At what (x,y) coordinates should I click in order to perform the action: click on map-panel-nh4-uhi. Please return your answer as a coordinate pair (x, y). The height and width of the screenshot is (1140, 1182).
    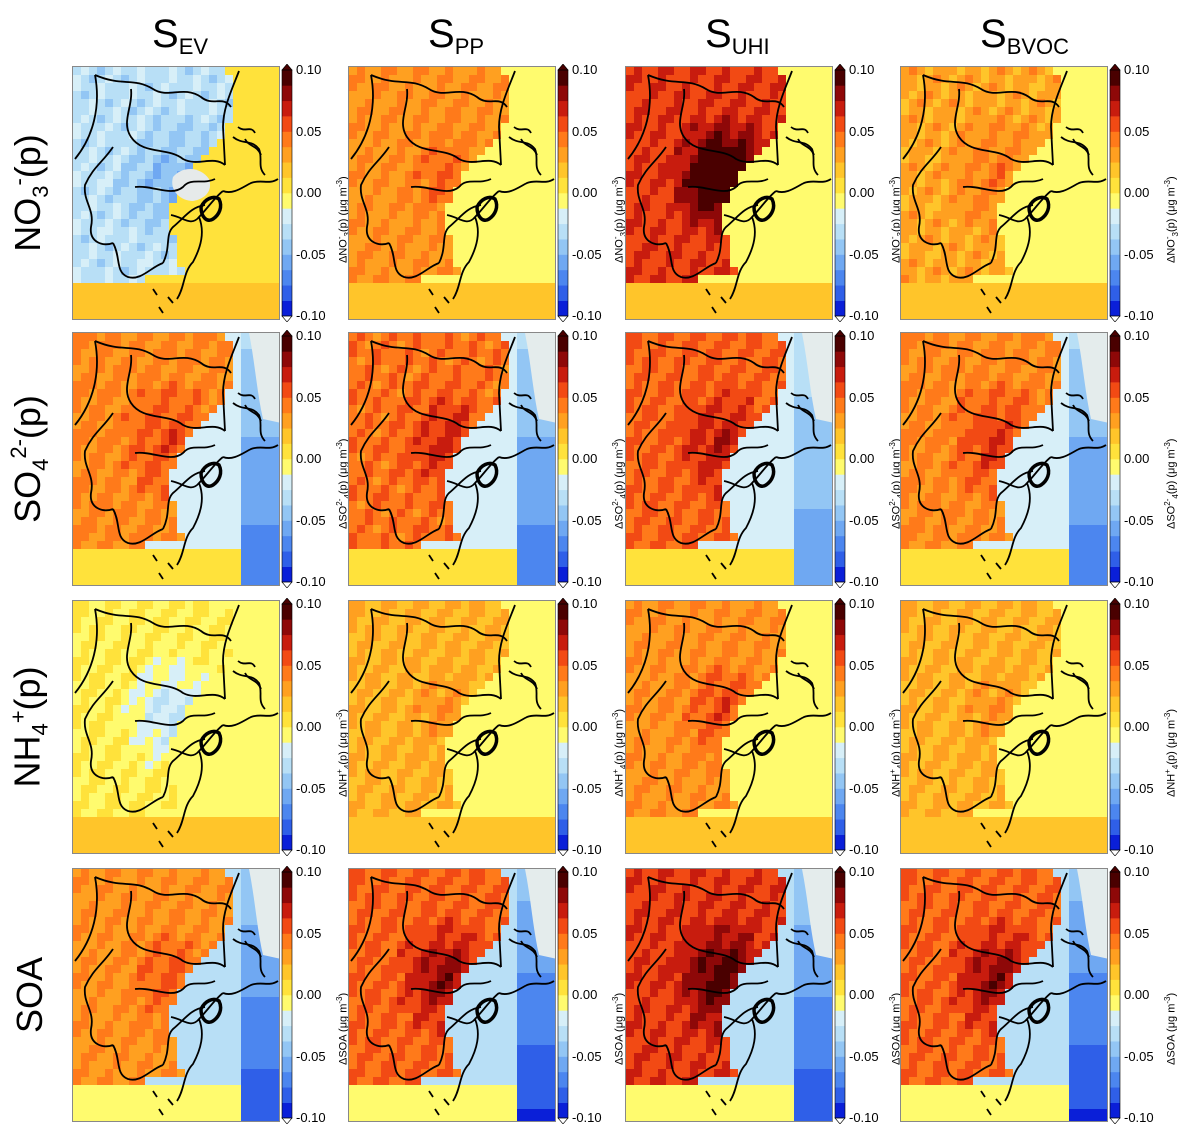
    Looking at the image, I should click on (729, 727).